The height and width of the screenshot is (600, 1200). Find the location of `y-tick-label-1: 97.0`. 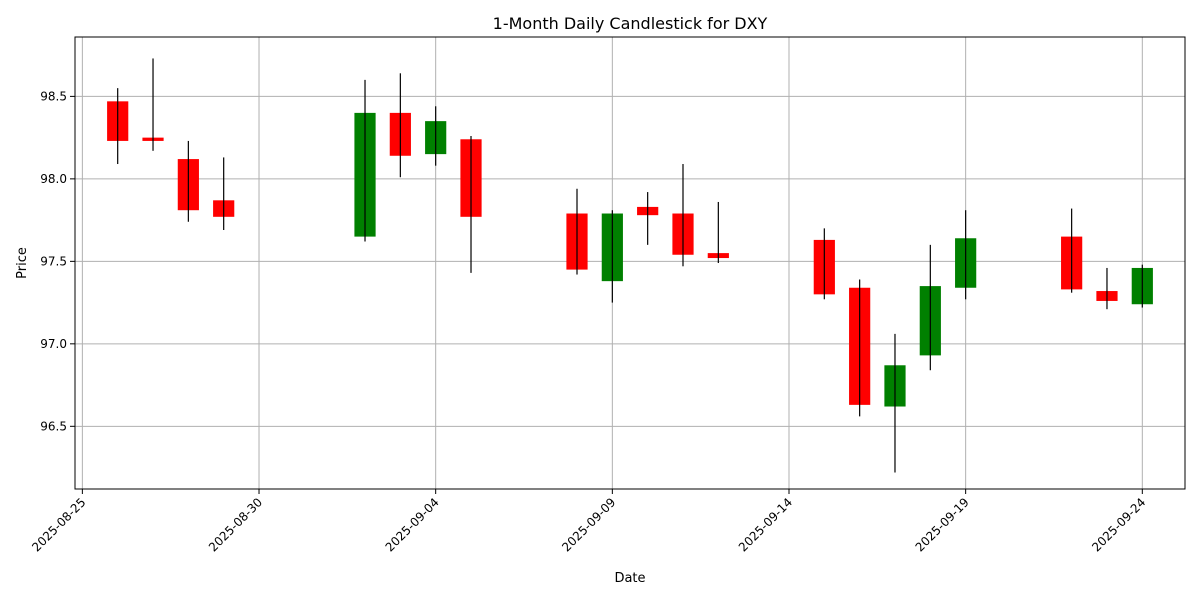

y-tick-label-1: 97.0 is located at coordinates (53, 344).